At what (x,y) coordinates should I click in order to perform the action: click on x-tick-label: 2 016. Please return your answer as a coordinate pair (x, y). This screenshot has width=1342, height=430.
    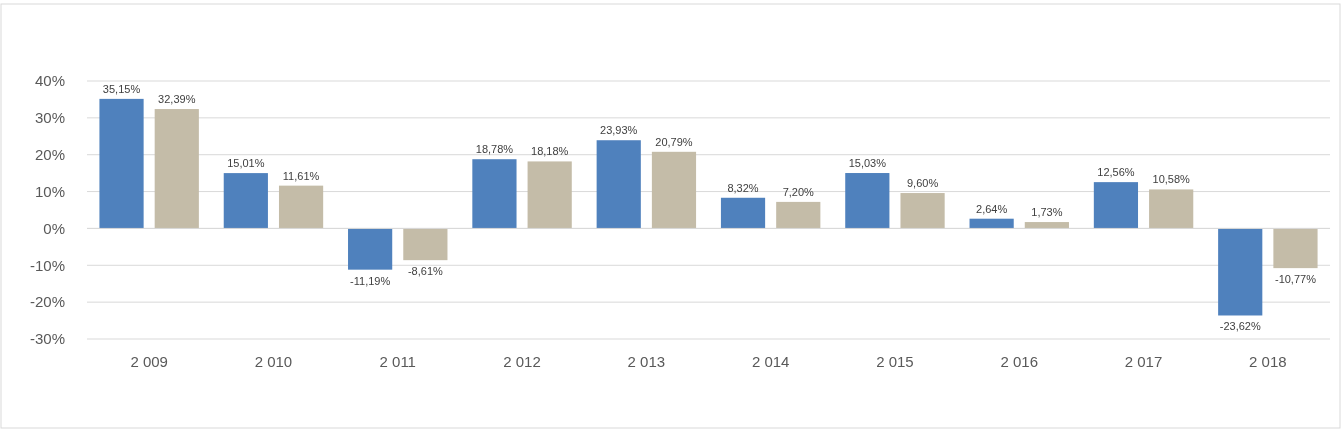
    Looking at the image, I should click on (1019, 361).